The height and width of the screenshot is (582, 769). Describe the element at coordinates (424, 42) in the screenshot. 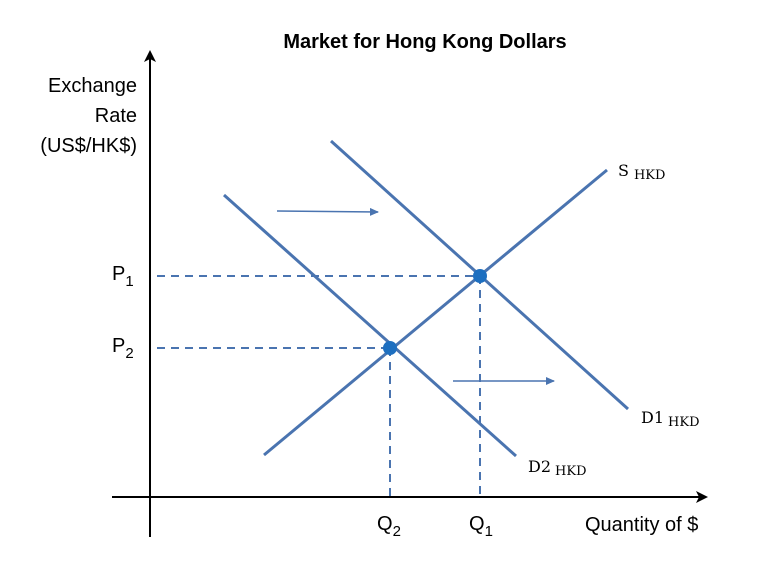

I see `chart-title: Market for Hong Kong Dollars` at that location.